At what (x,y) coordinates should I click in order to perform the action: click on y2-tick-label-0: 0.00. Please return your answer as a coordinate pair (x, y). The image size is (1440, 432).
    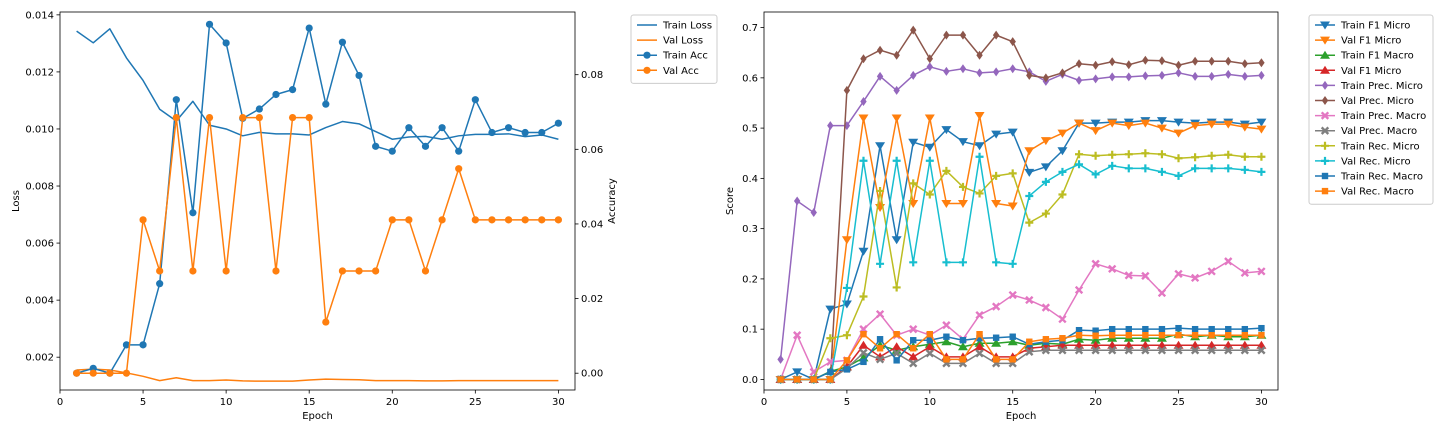
    Looking at the image, I should click on (592, 374).